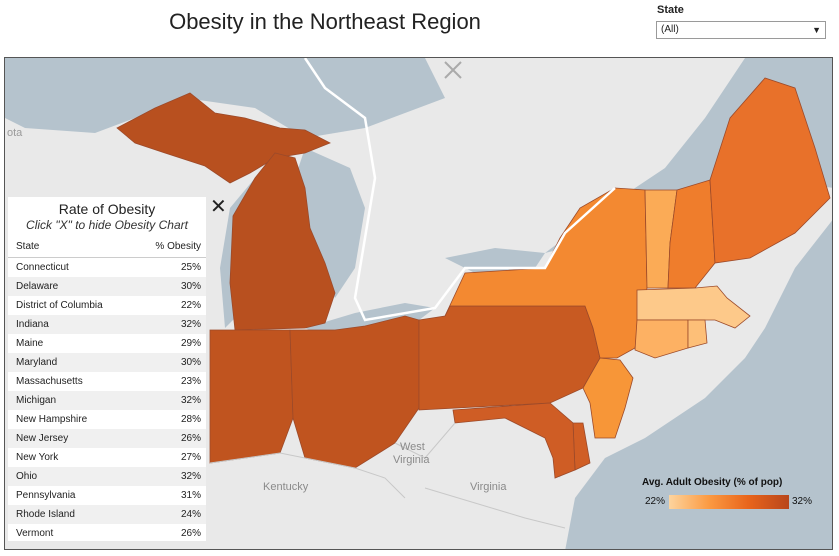 This screenshot has height=556, width=839. Describe the element at coordinates (190, 514) in the screenshot. I see `row-obesity: 24%` at that location.